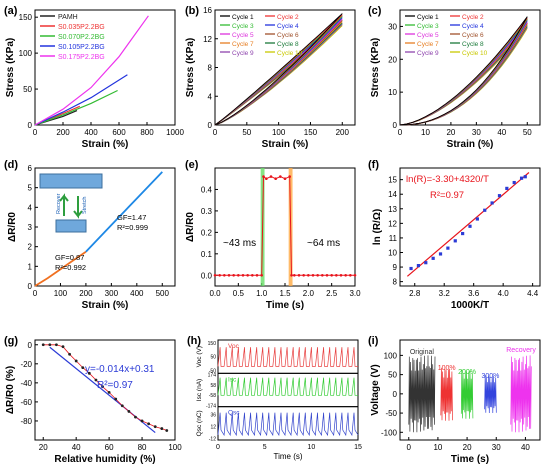 The image size is (550, 476). I want to click on x-tick-label: 100, so click(175, 447).